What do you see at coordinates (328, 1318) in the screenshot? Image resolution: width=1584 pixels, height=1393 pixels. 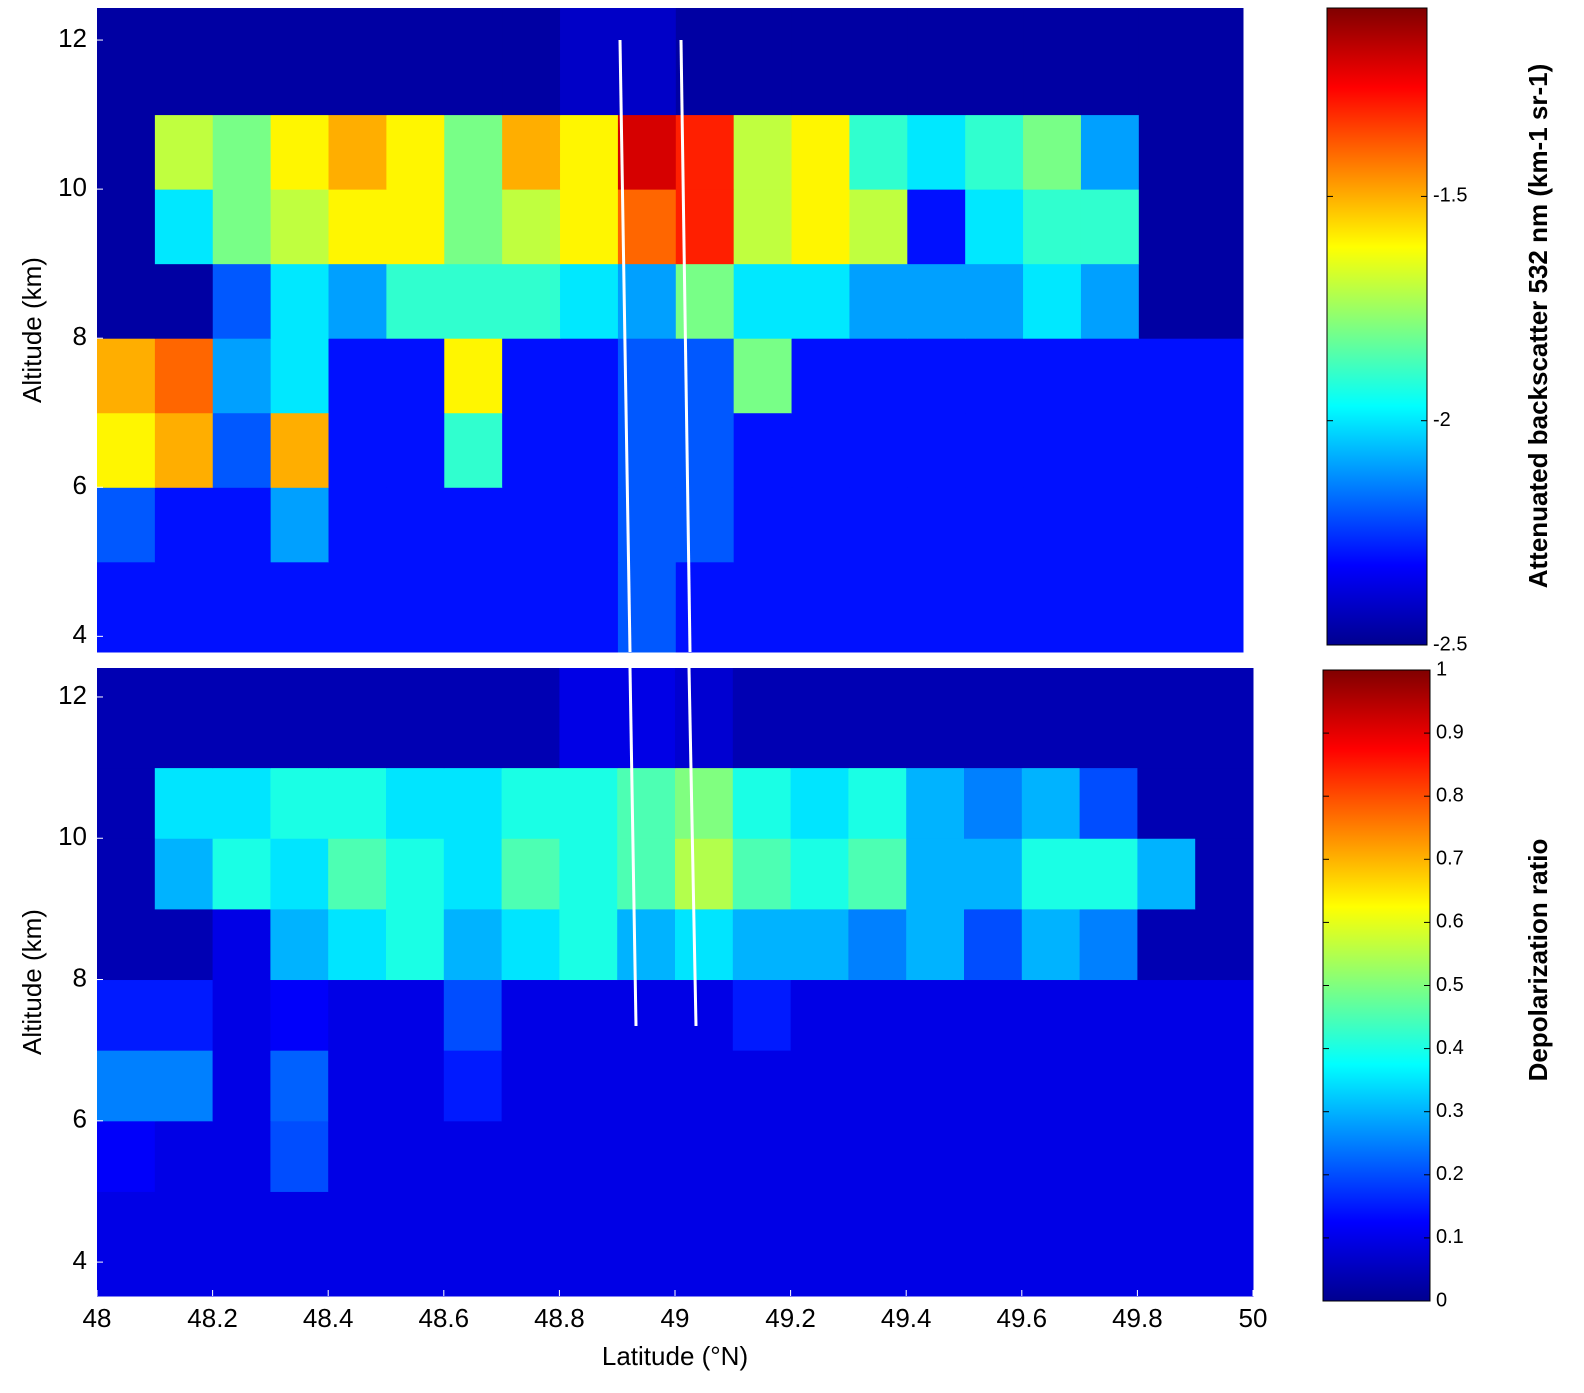 I see `x-tick-label: 48.4` at bounding box center [328, 1318].